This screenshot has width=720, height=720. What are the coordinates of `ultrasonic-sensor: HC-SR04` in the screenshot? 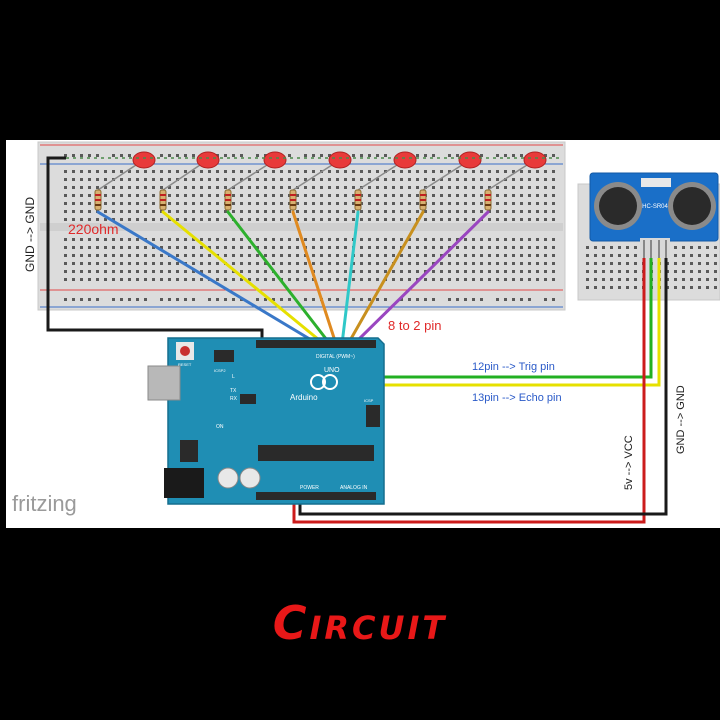 It's located at (654, 215).